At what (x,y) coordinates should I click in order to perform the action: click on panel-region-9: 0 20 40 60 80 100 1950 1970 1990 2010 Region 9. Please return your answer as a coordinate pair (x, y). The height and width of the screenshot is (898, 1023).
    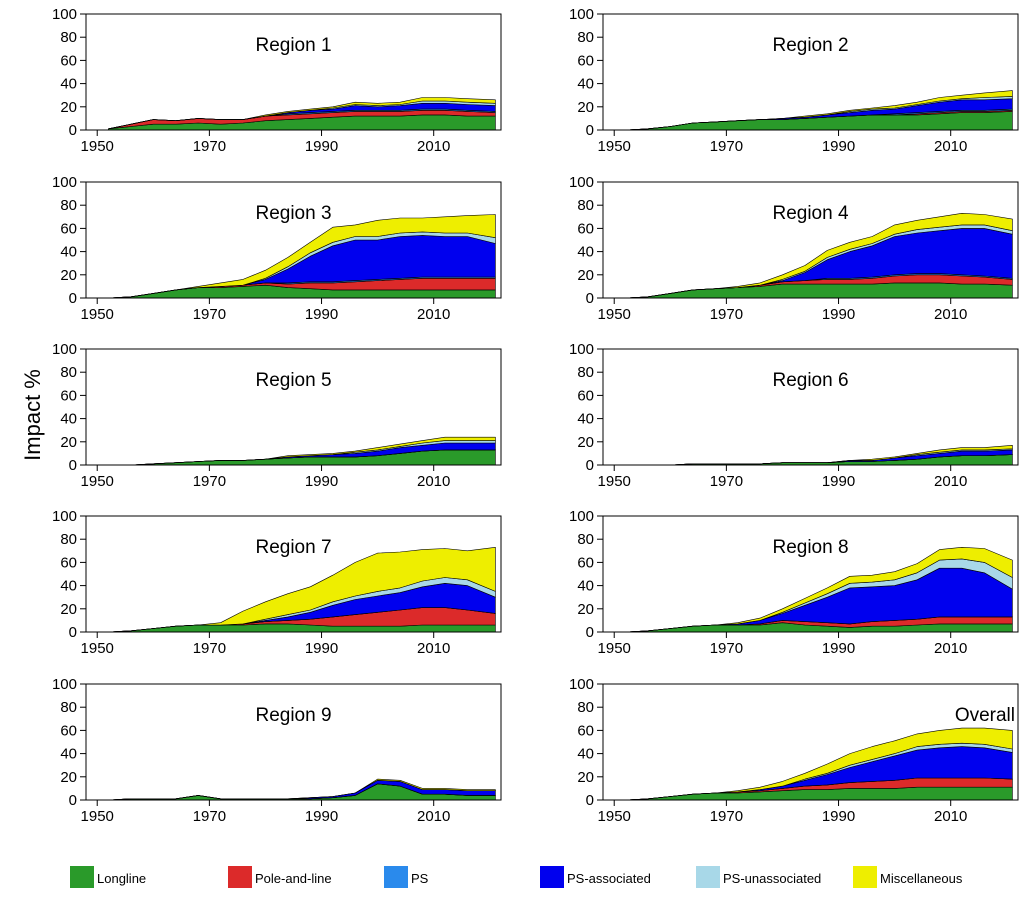
    Looking at the image, I should click on (277, 750).